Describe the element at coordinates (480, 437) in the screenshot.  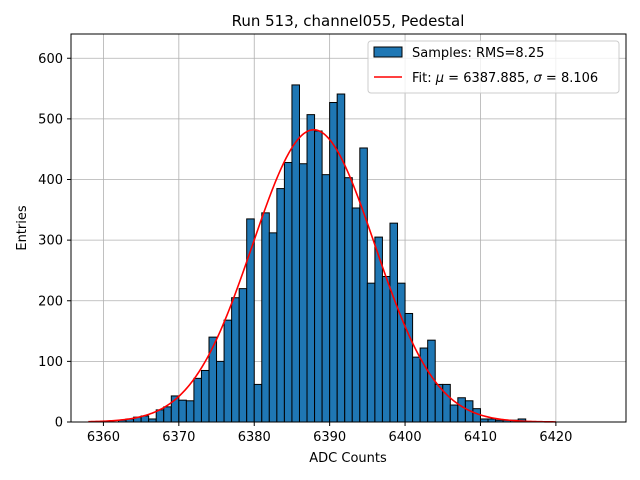
I see `x-tick-label: 6410` at that location.